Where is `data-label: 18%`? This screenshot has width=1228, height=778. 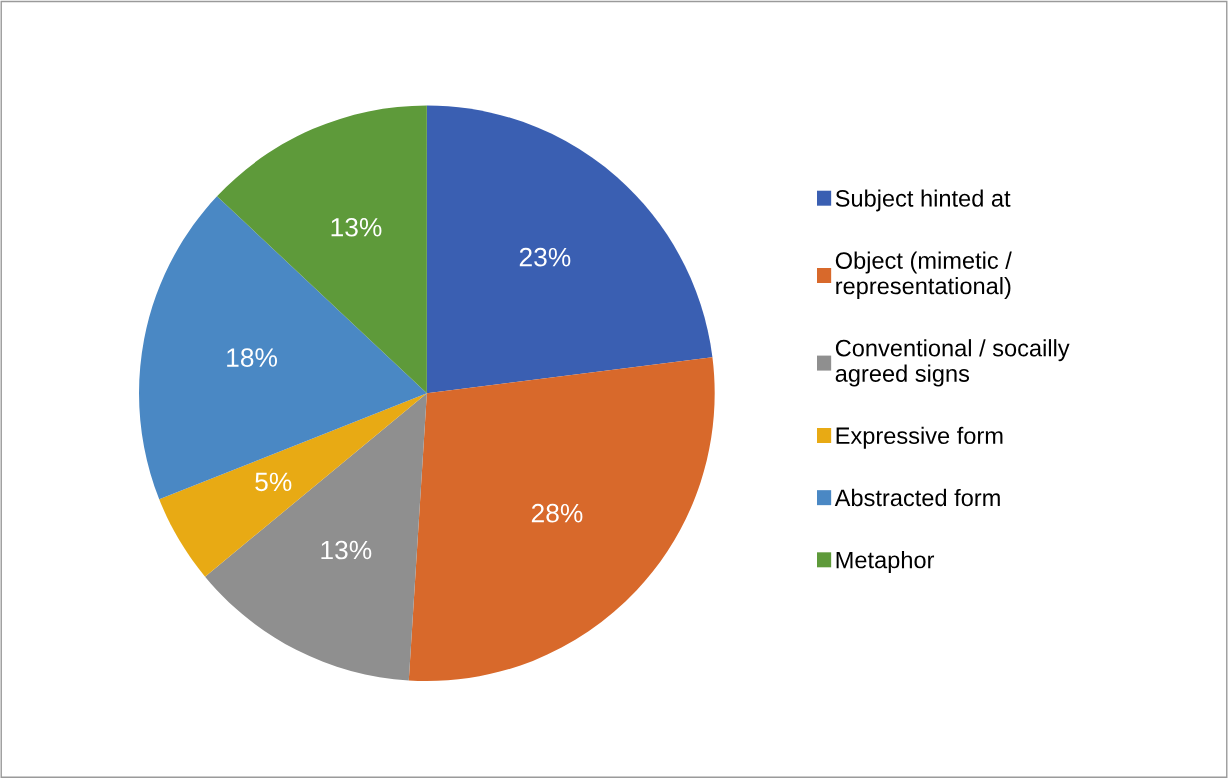 data-label: 18% is located at coordinates (252, 357).